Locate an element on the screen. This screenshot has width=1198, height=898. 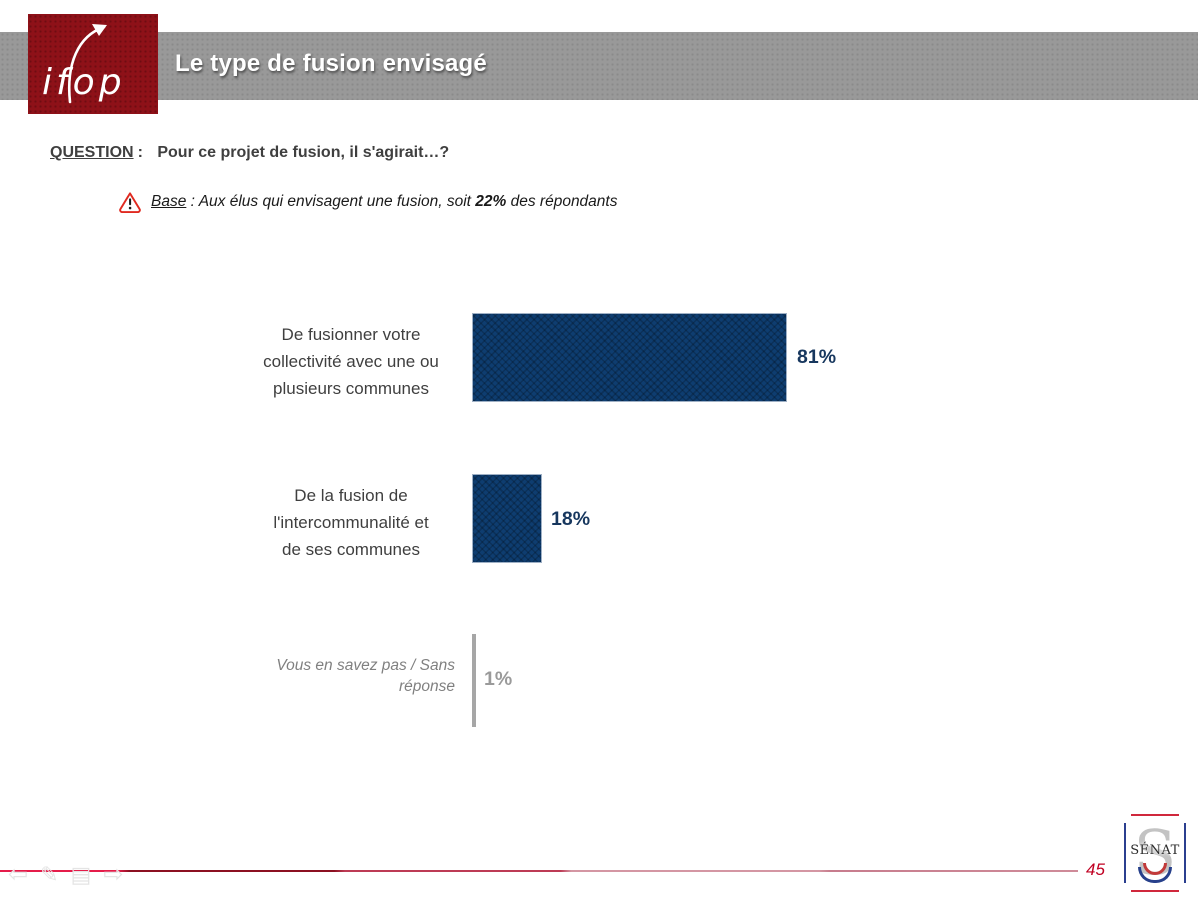
slideshow-nav: ⇦ ✎ ▤ ⇨ is located at coordinates (83, 875).